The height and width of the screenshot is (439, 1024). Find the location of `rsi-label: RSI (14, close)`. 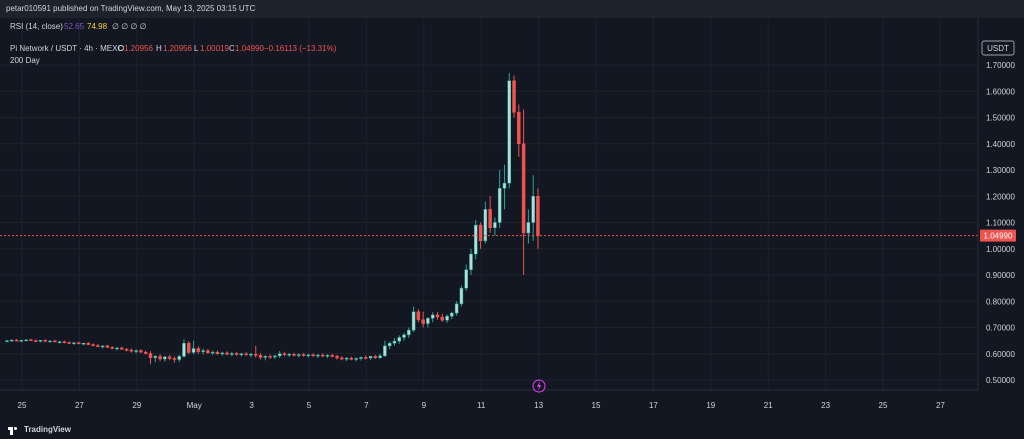

rsi-label: RSI (14, close) is located at coordinates (36, 26).